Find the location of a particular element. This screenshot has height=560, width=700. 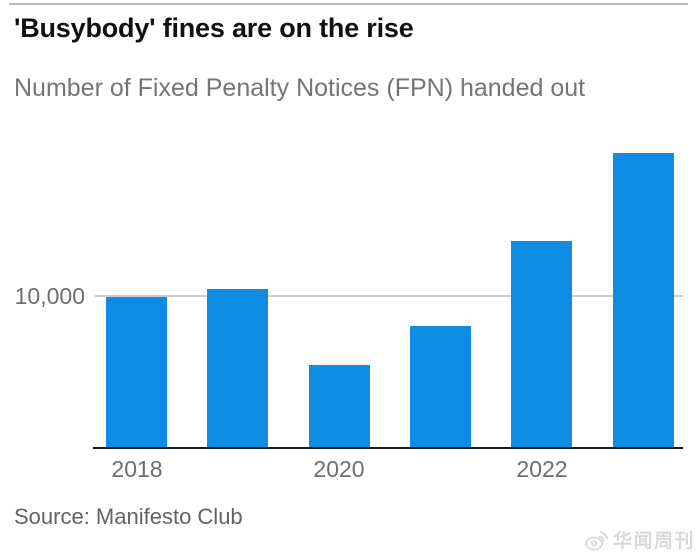

x-axis-labels: 2018 2020 2022 is located at coordinates (350, 470).